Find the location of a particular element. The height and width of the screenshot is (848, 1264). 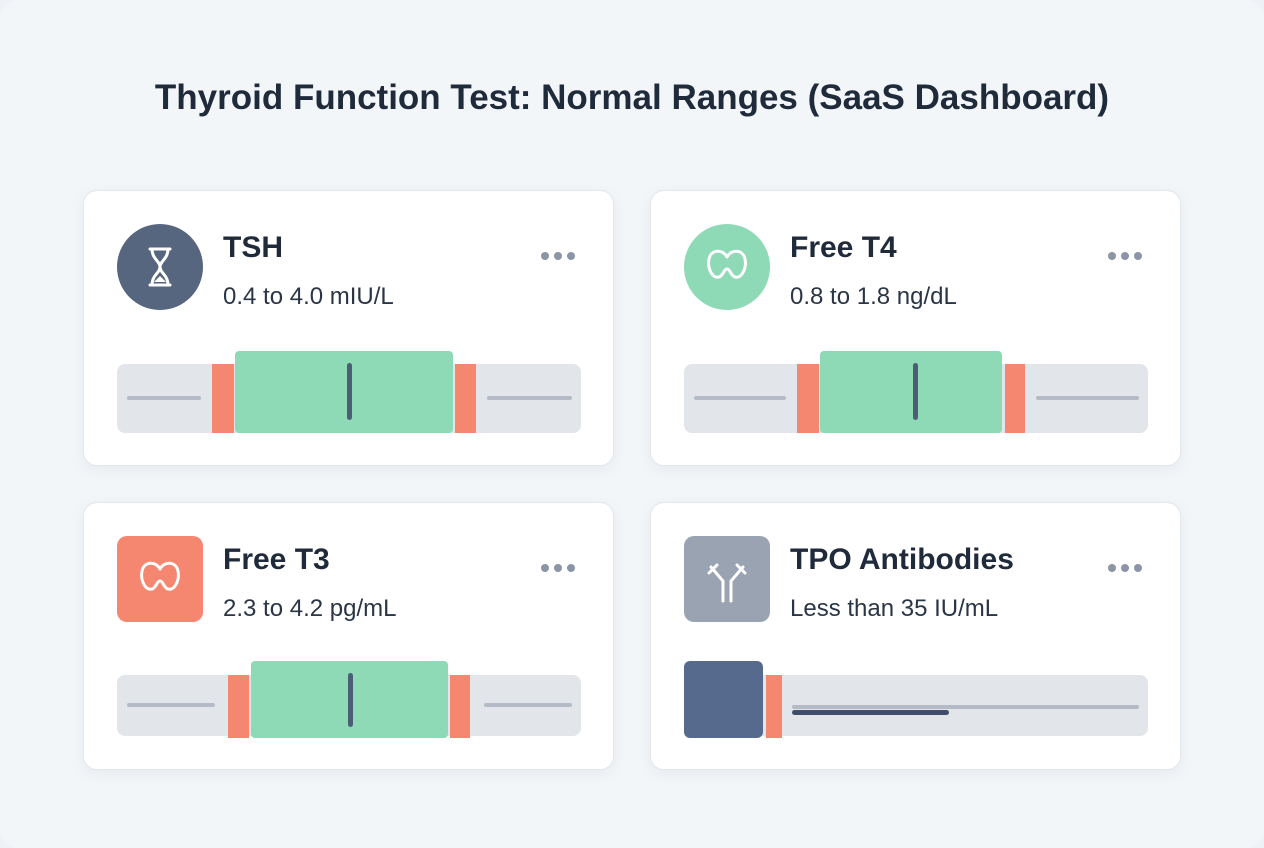

current-zone is located at coordinates (723, 699).